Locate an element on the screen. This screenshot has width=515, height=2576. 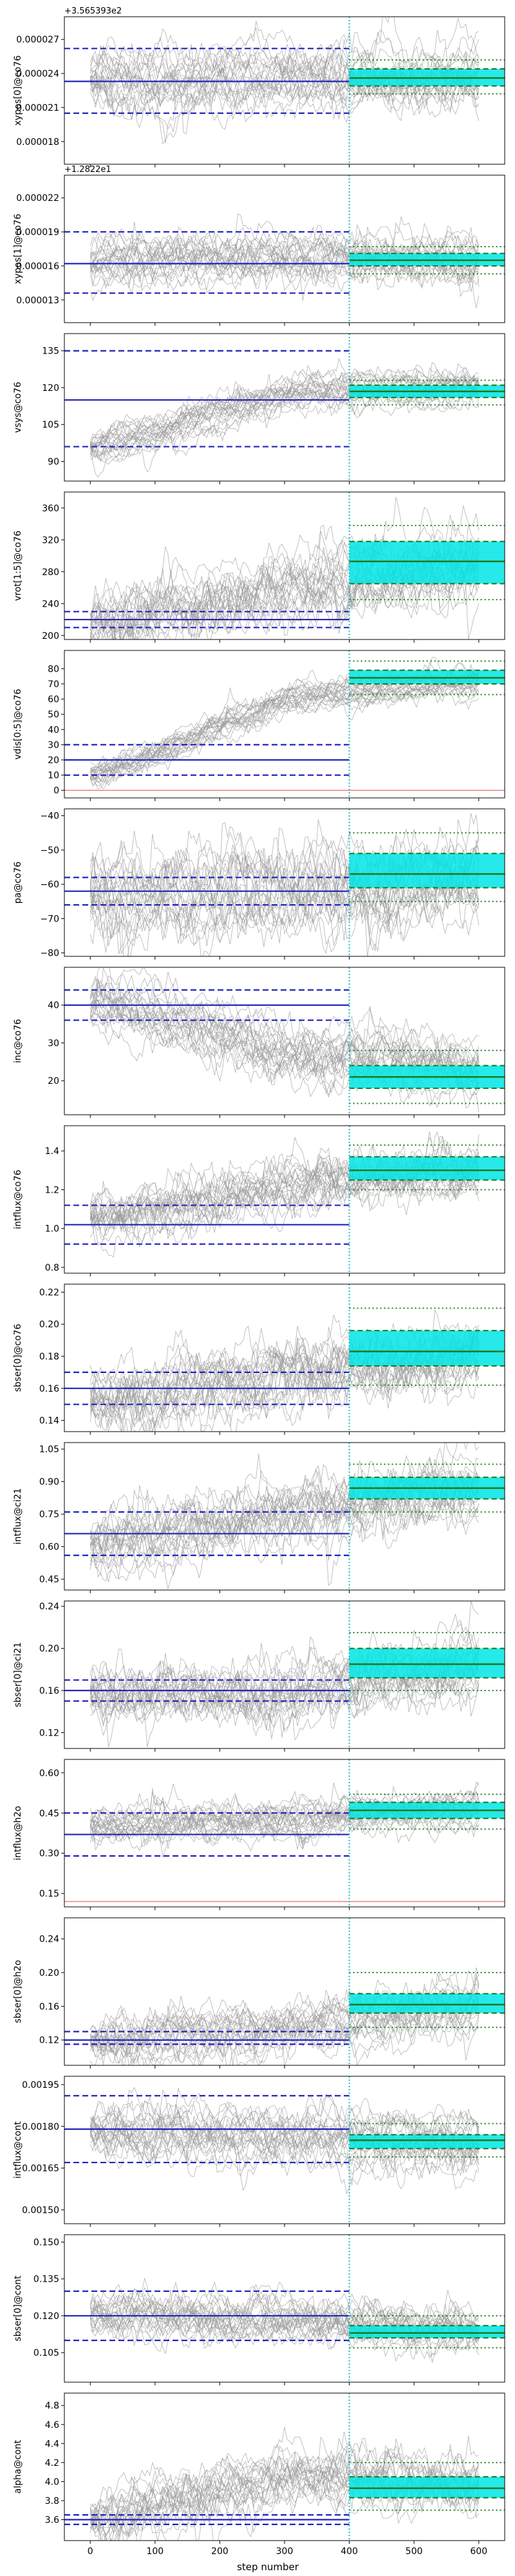
x-axis-label: step number is located at coordinates (268, 2567).